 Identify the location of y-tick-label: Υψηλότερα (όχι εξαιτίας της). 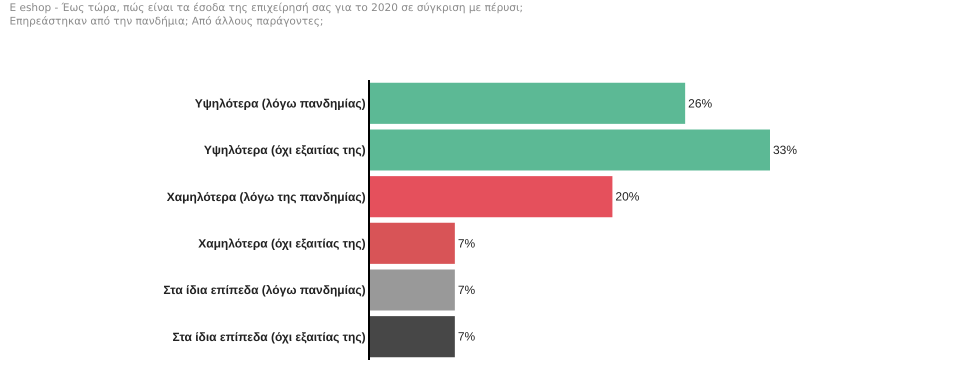
(285, 150).